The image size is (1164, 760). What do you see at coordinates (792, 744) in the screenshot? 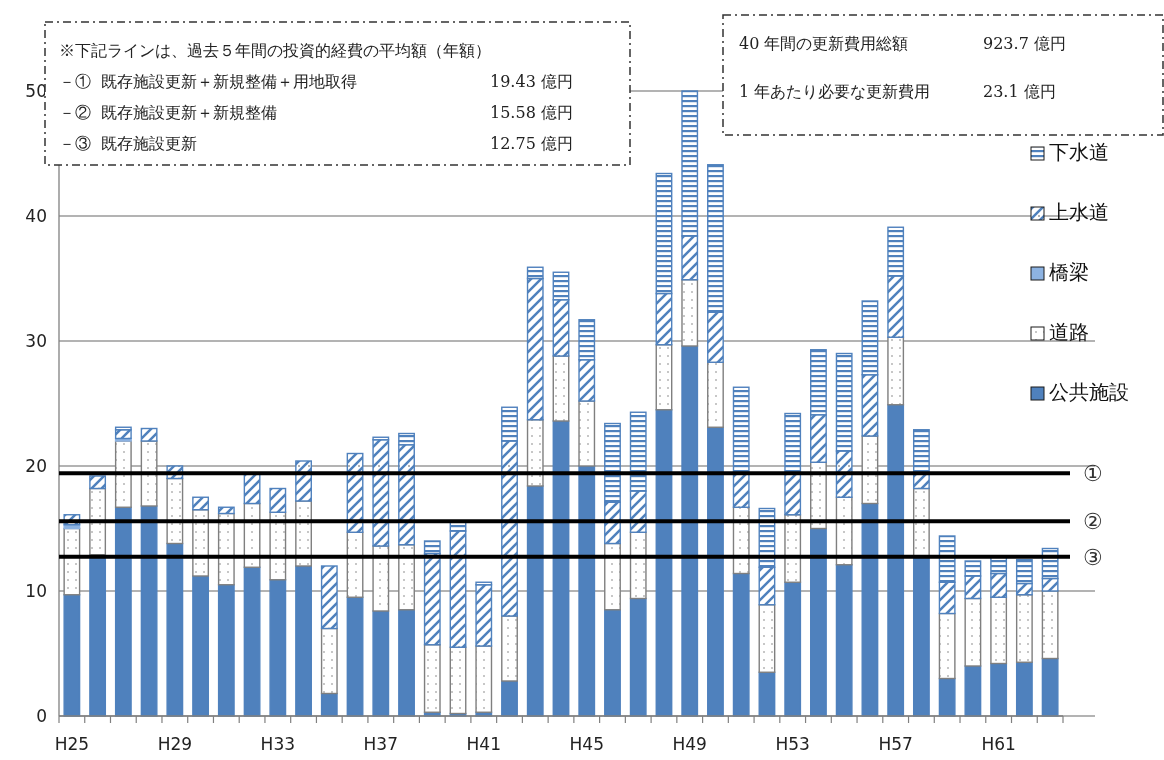
I see `x-tick-label: H53` at bounding box center [792, 744].